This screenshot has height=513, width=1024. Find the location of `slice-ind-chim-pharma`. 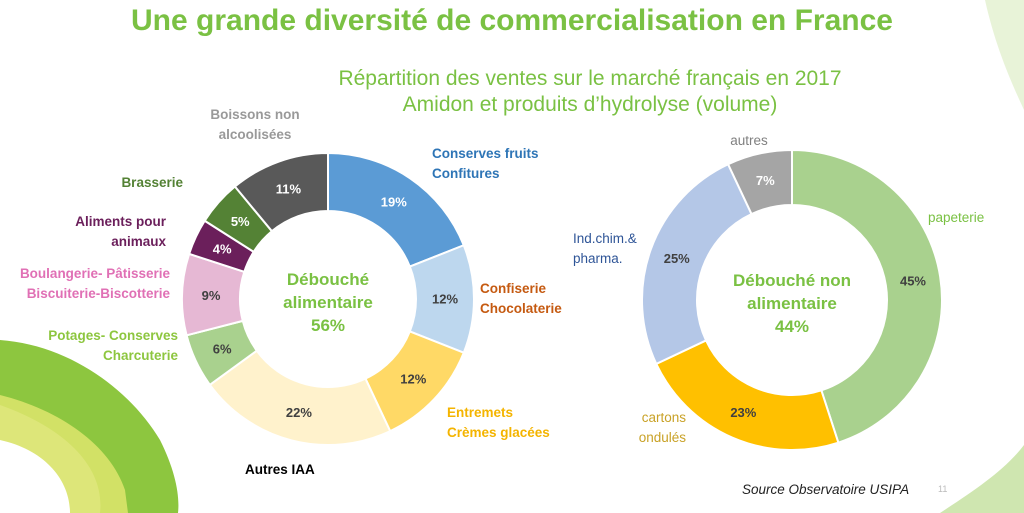

slice-ind-chim-pharma is located at coordinates (697, 264).